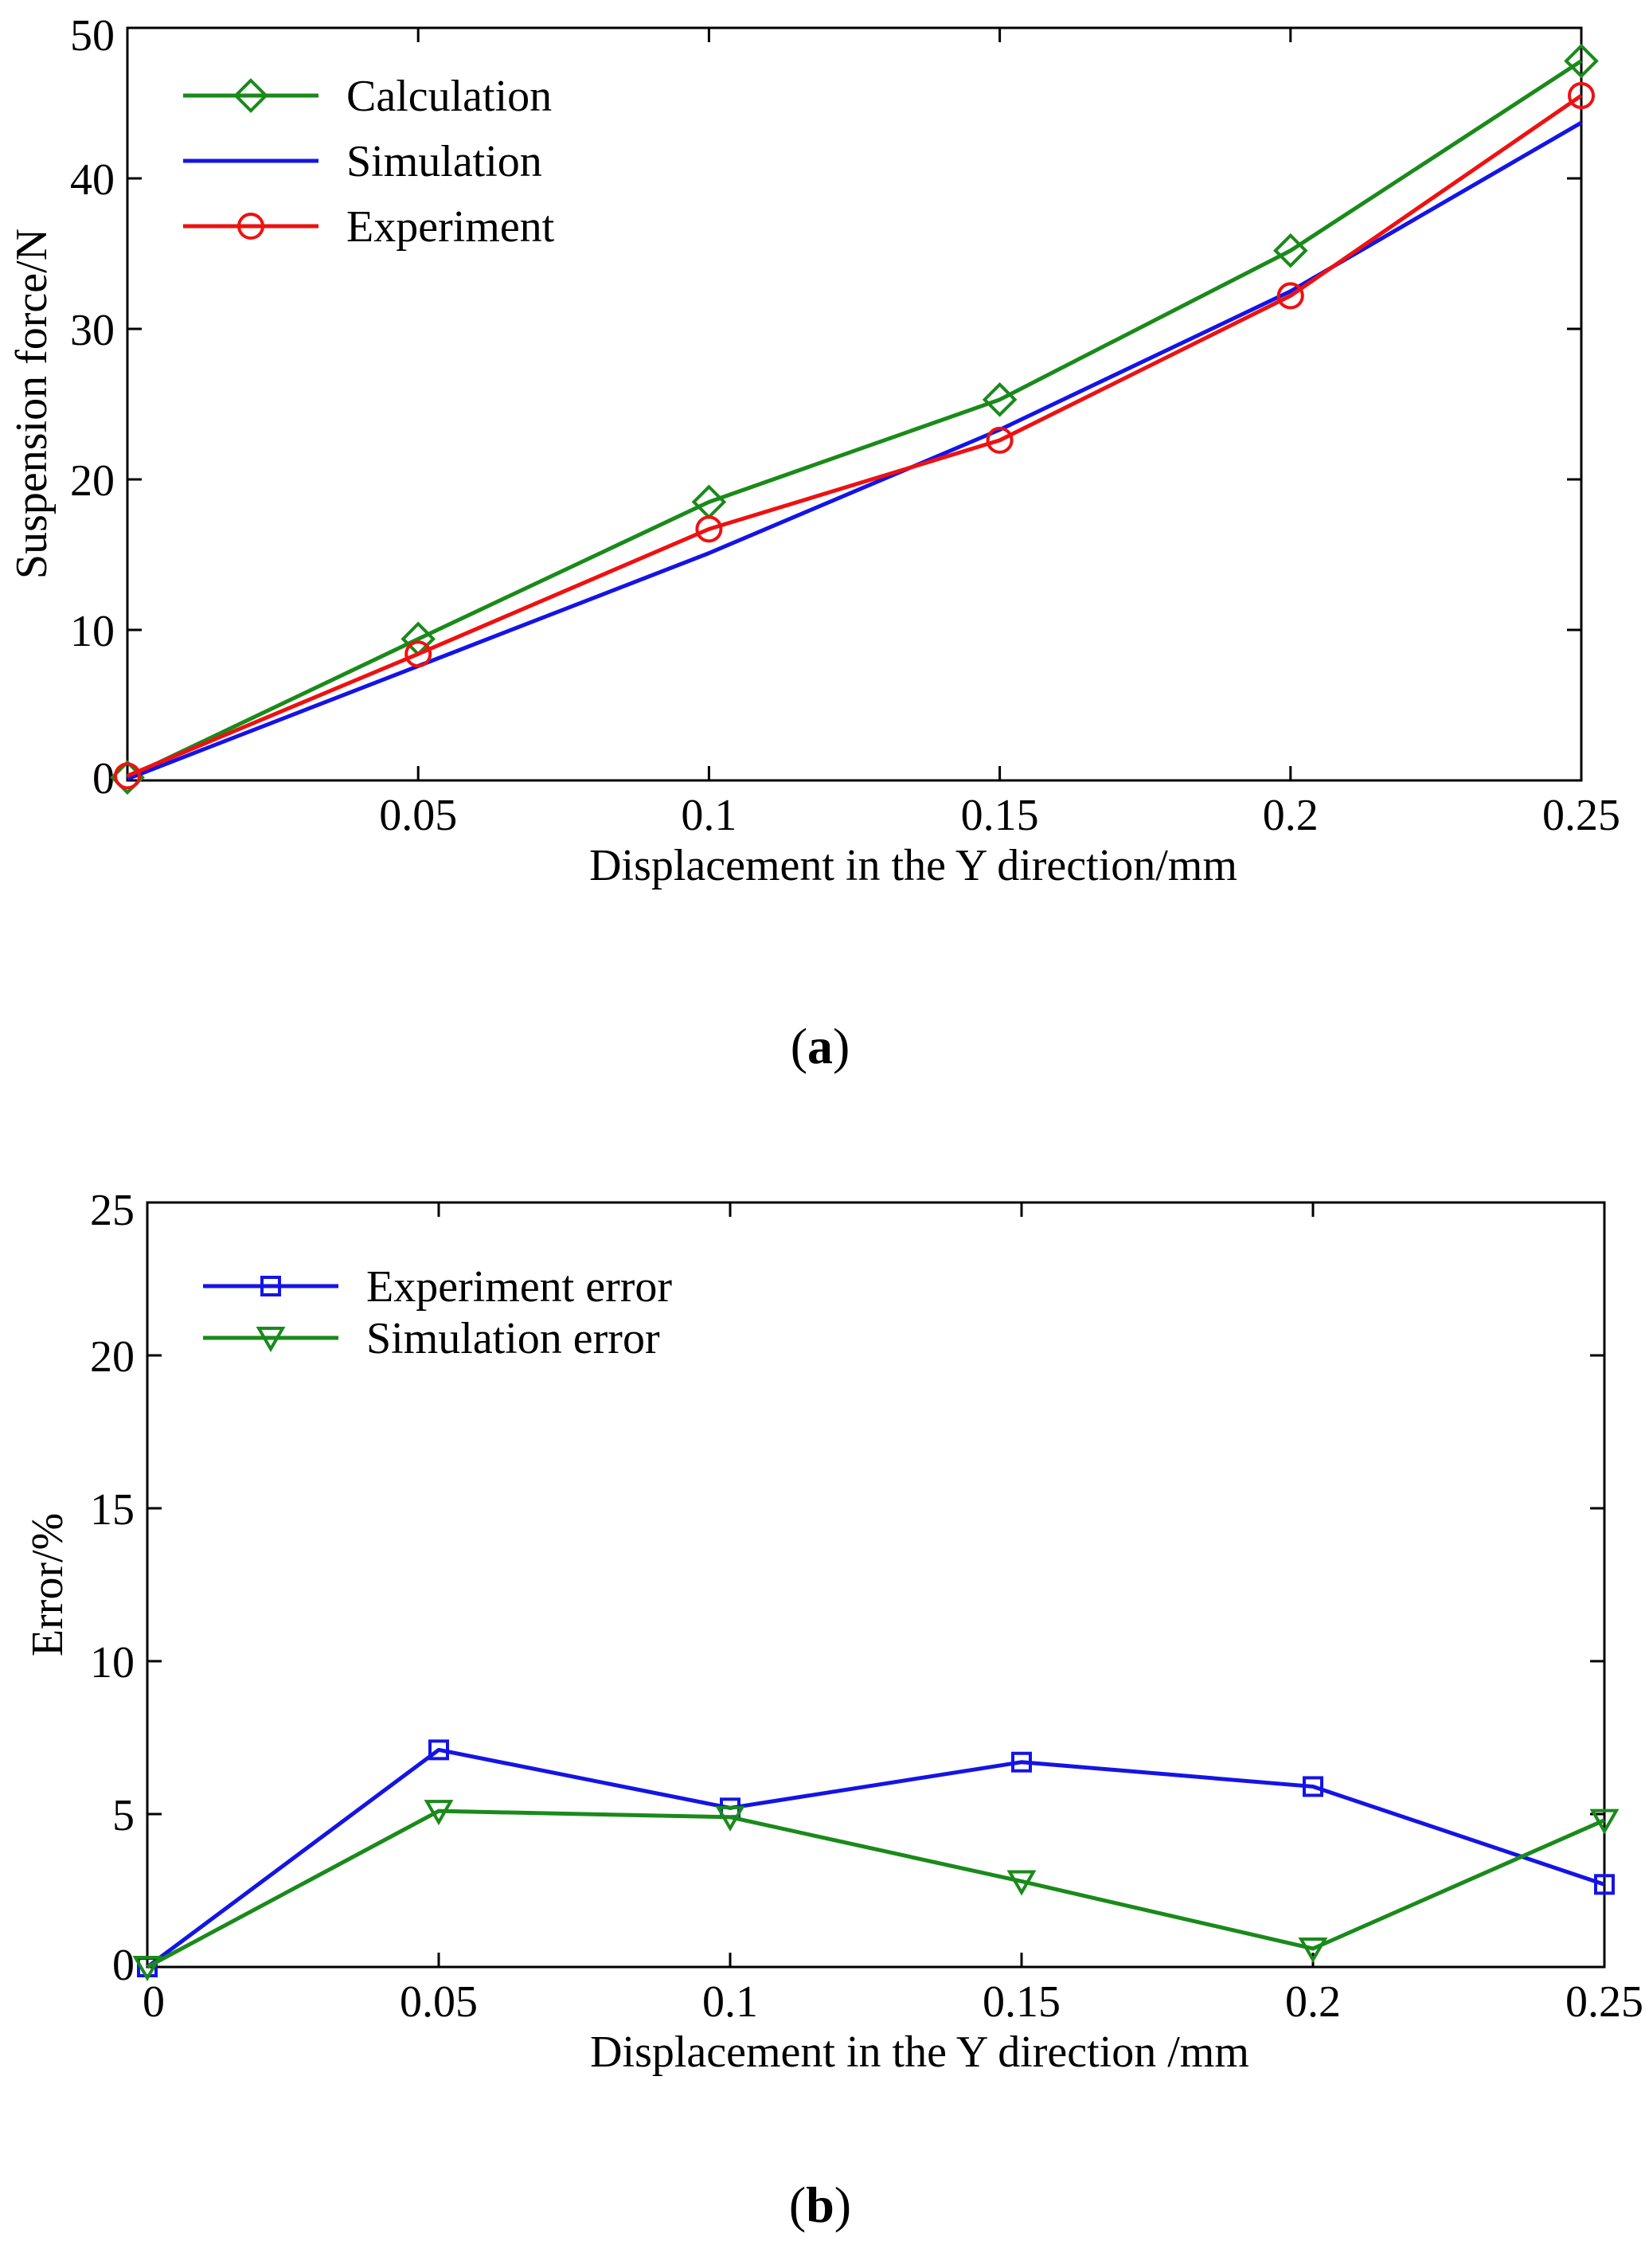  What do you see at coordinates (519, 1287) in the screenshot?
I see `legend-label: Experiment error` at bounding box center [519, 1287].